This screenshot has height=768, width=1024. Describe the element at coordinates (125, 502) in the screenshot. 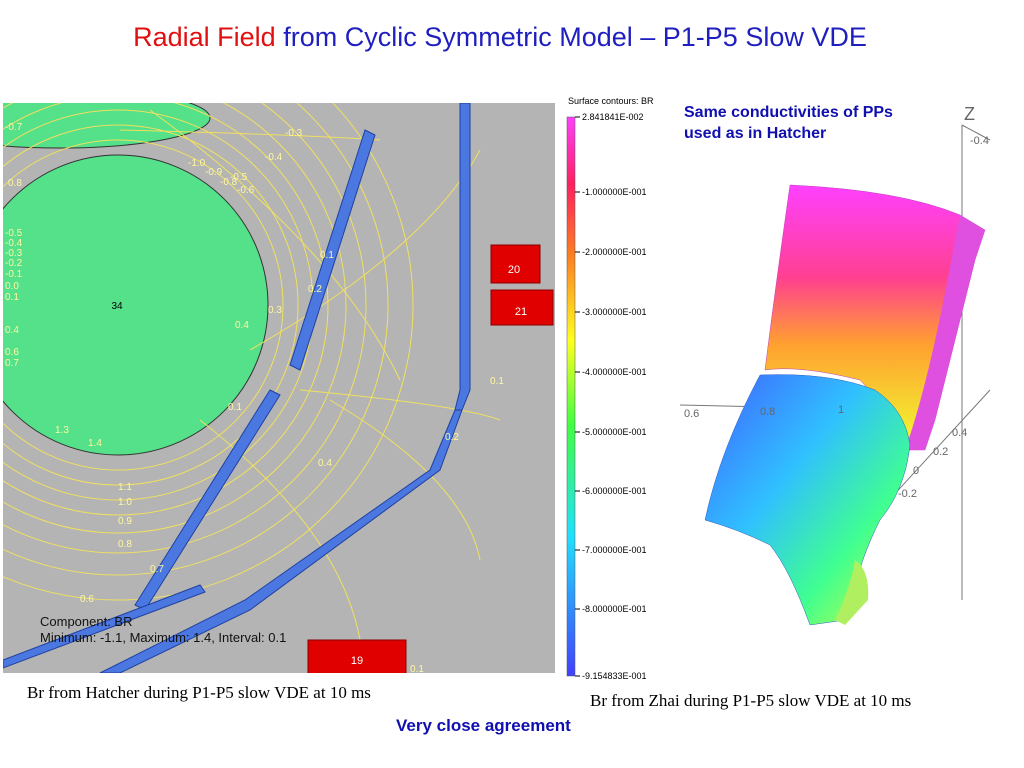

I see `contour-label: 1.0` at that location.